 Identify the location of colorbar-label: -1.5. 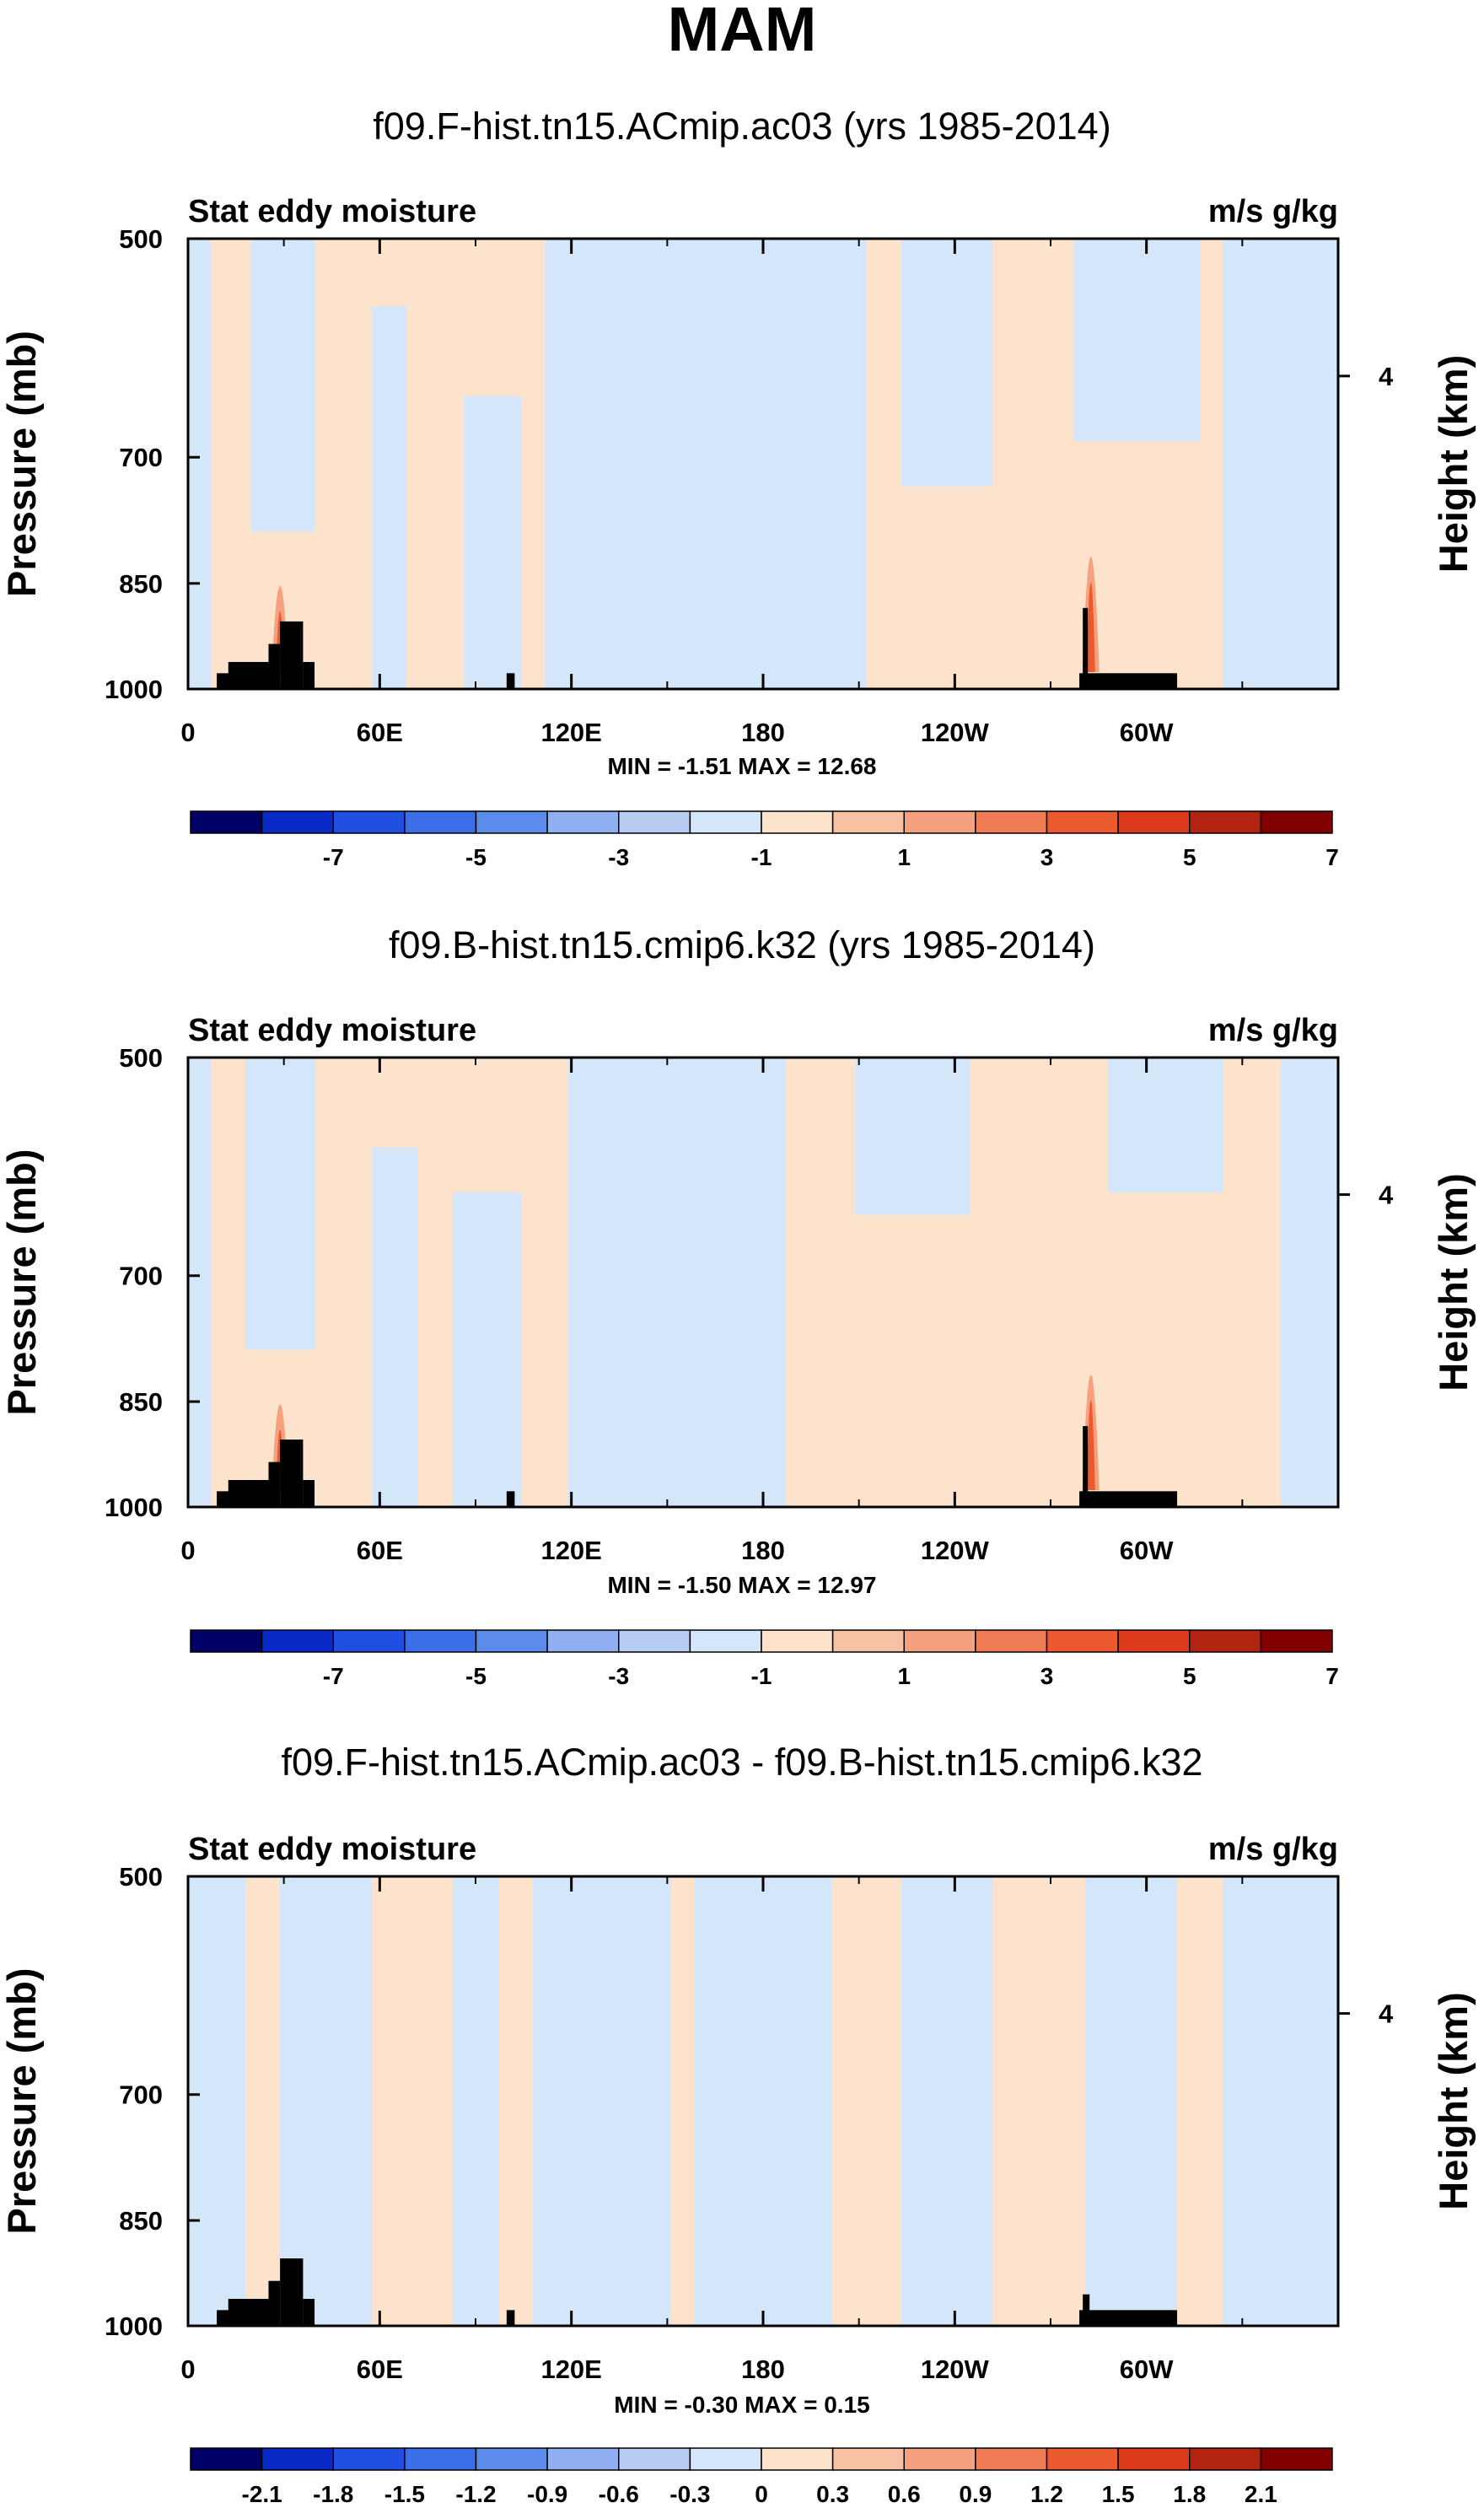
(404, 2494).